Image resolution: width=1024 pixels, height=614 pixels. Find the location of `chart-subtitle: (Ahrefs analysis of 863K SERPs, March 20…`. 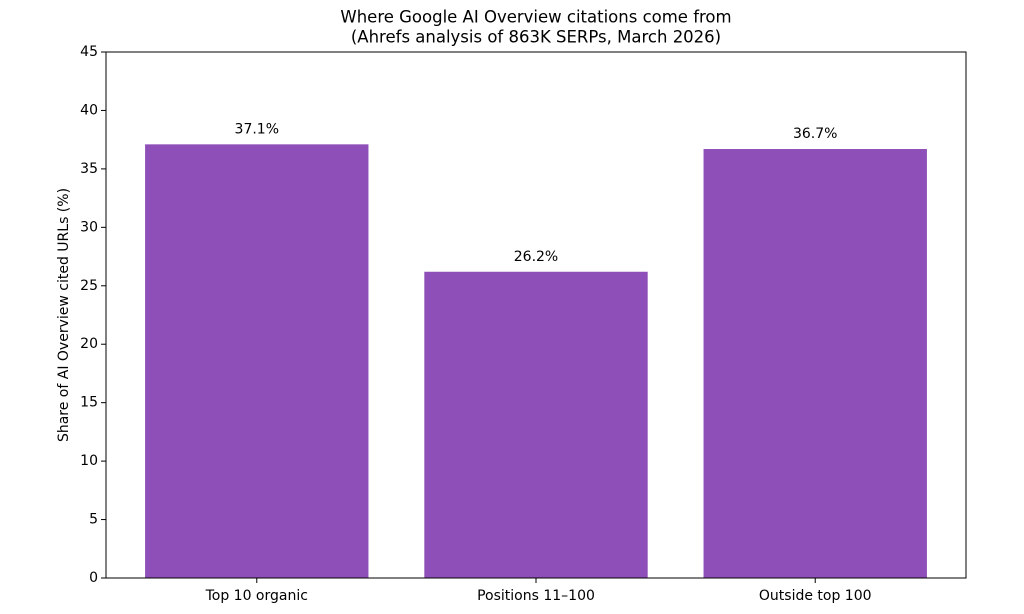

chart-subtitle: (Ahrefs analysis of 863K SERPs, March 20… is located at coordinates (536, 37).